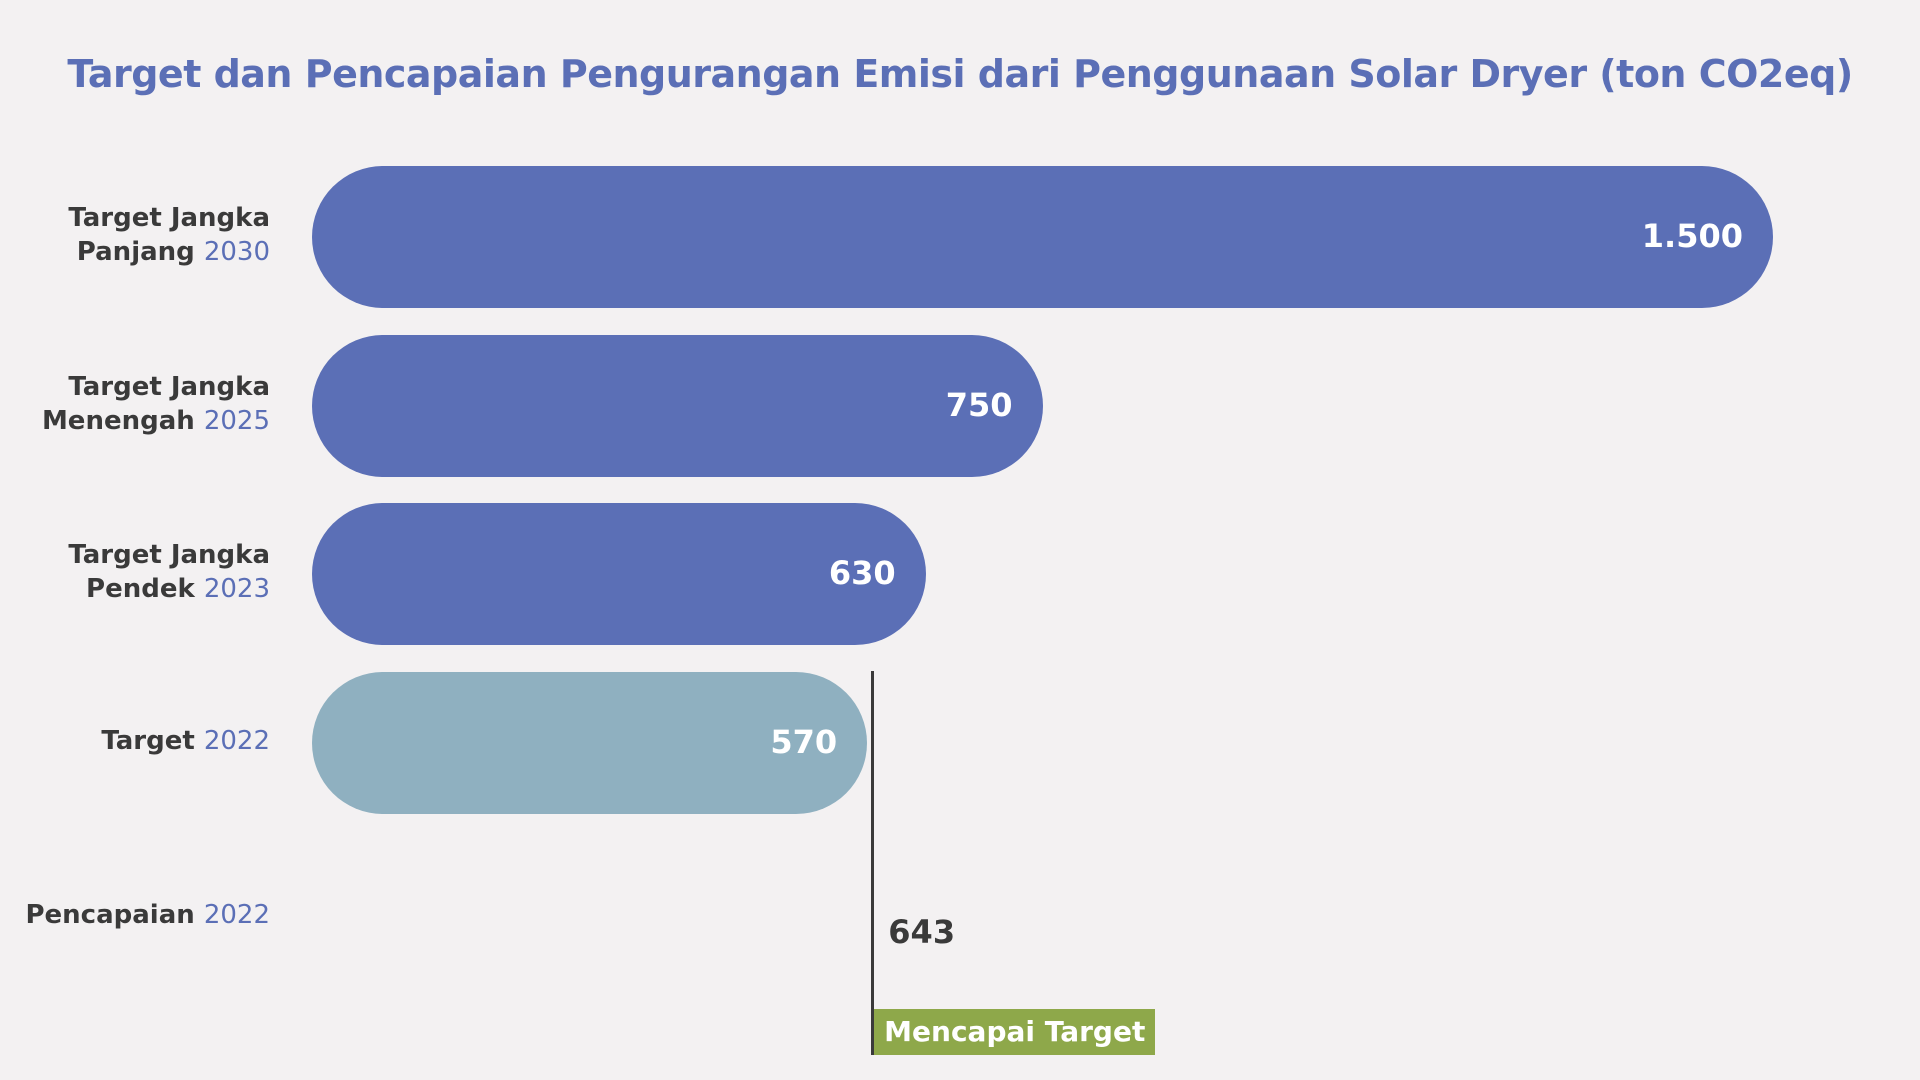 The height and width of the screenshot is (1080, 1920). Describe the element at coordinates (169, 572) in the screenshot. I see `category-name: Target Jangka Pendek` at that location.